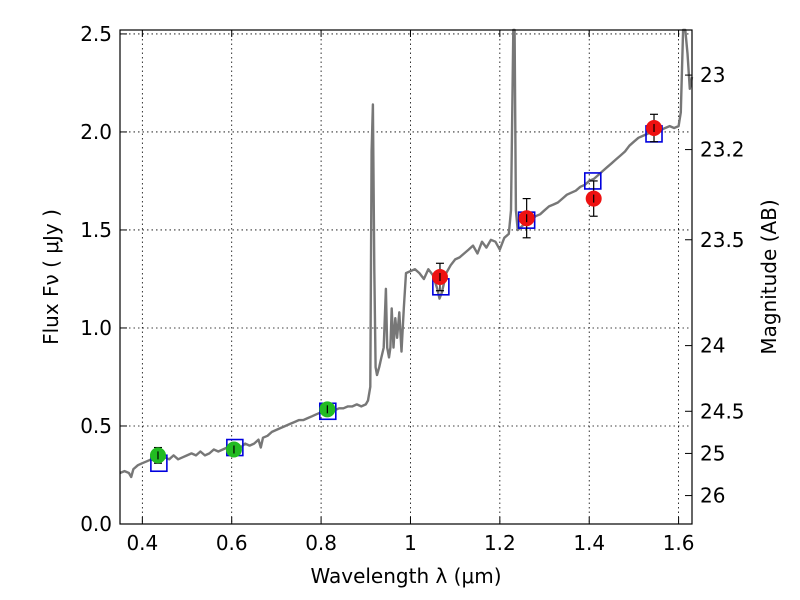  I want to click on x-tick-label: 1.4, so click(589, 543).